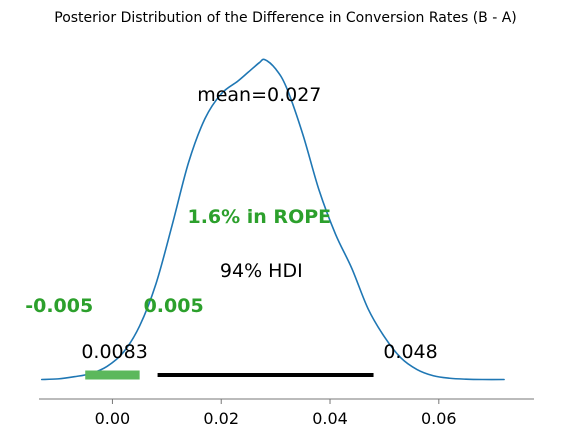 This screenshot has height=437, width=571. I want to click on hdi-label: 94% HDI, so click(261, 271).